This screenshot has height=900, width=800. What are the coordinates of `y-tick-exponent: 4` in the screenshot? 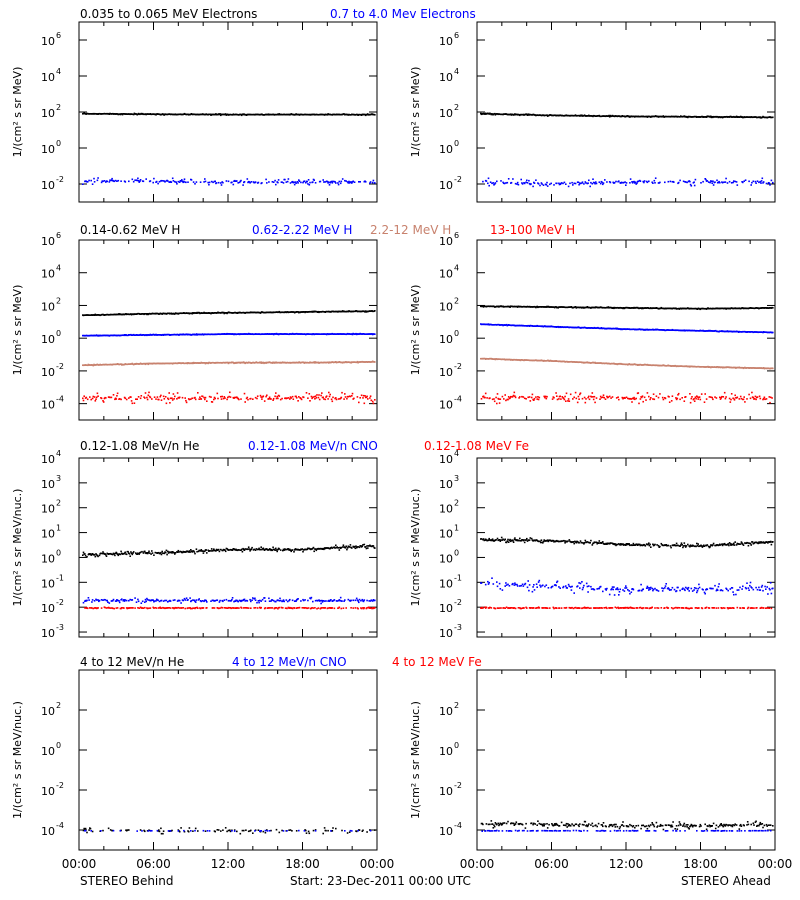 It's located at (58, 453).